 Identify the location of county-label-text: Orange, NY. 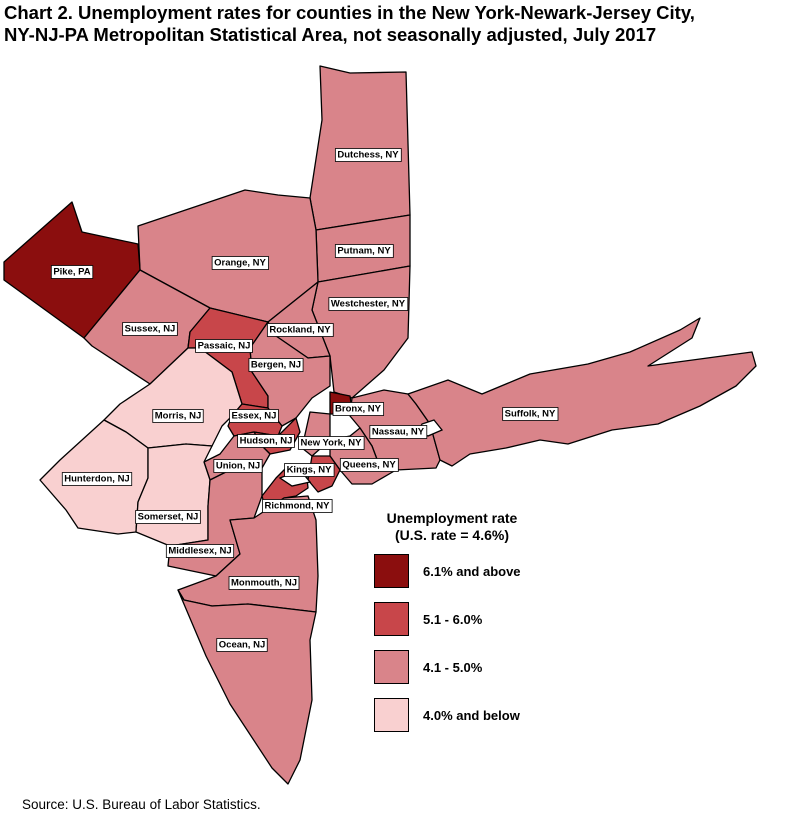
(240, 263).